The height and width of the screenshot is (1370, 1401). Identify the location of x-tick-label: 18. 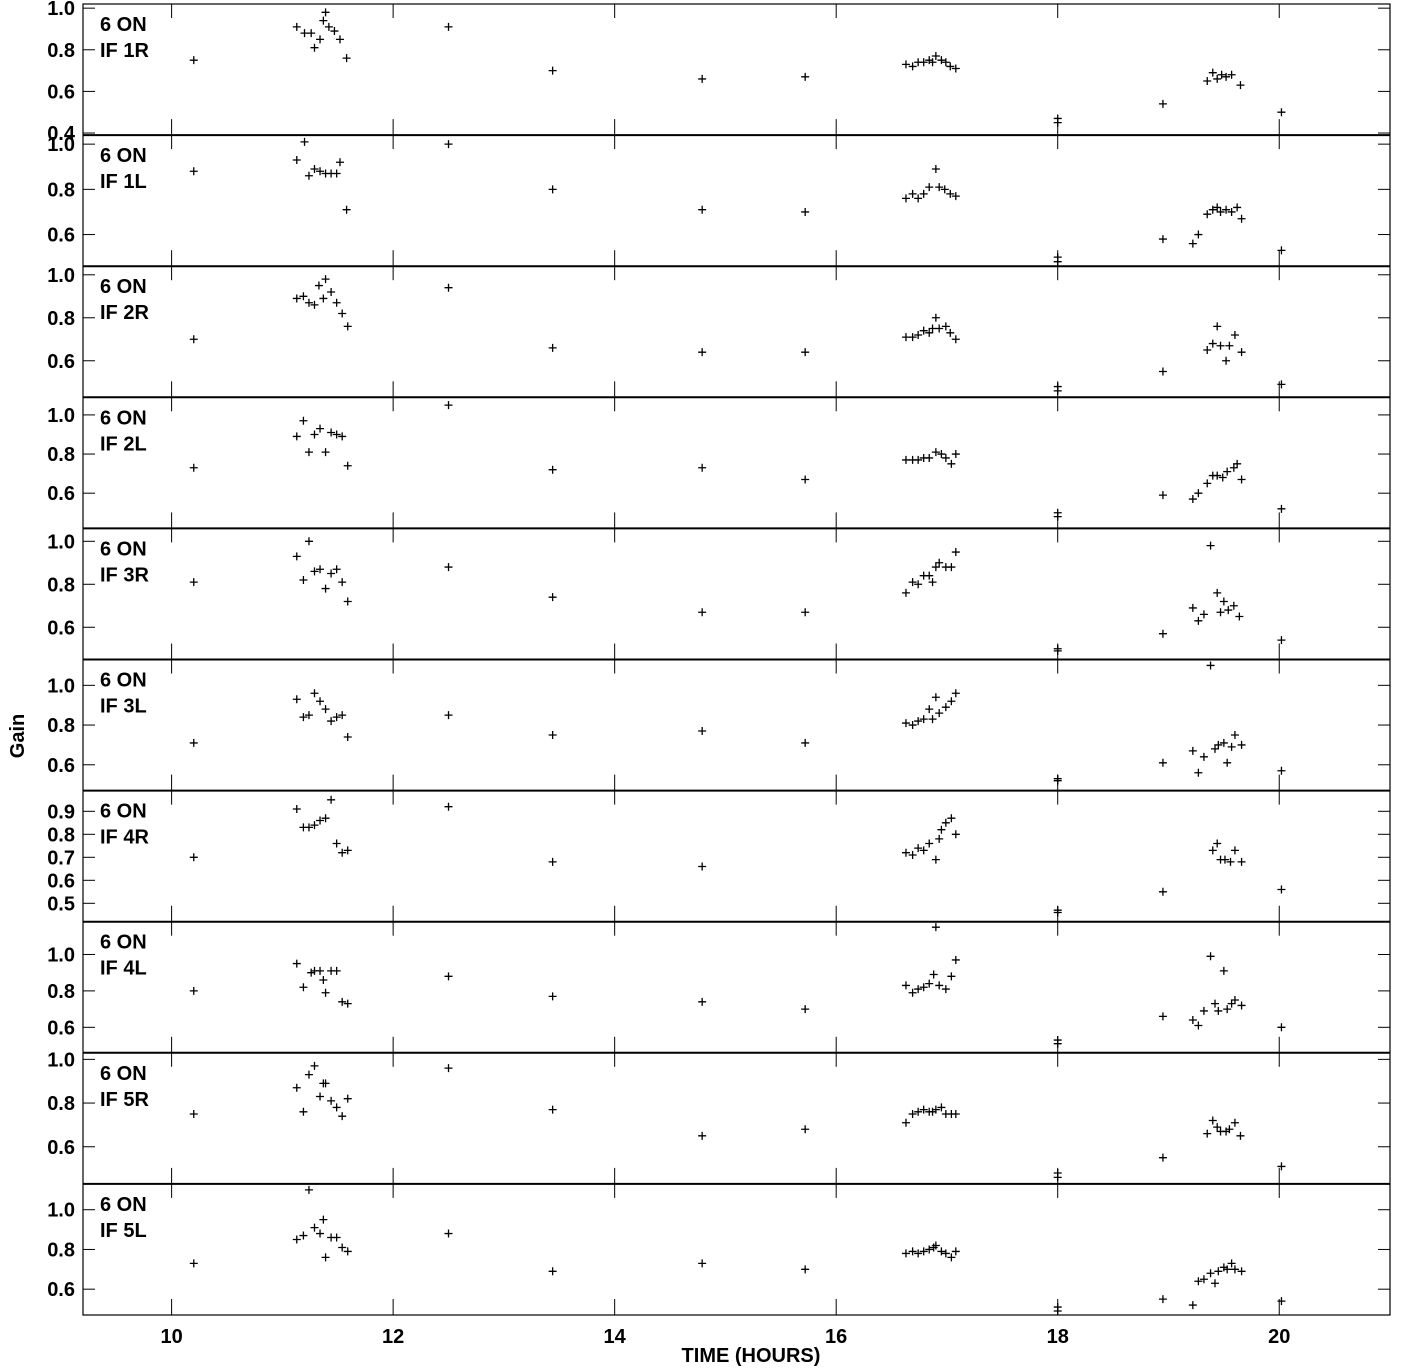
(1058, 1337).